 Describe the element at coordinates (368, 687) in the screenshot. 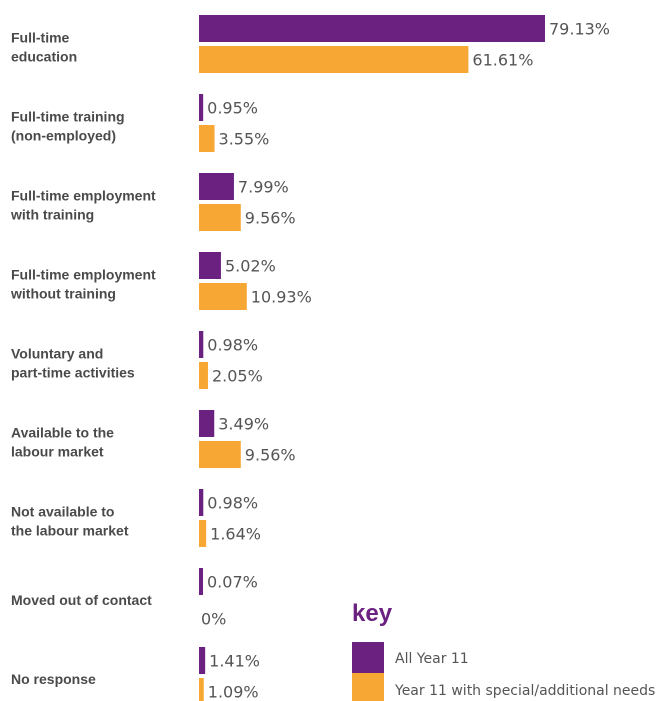

I see `legend-swatch-special-needs` at that location.